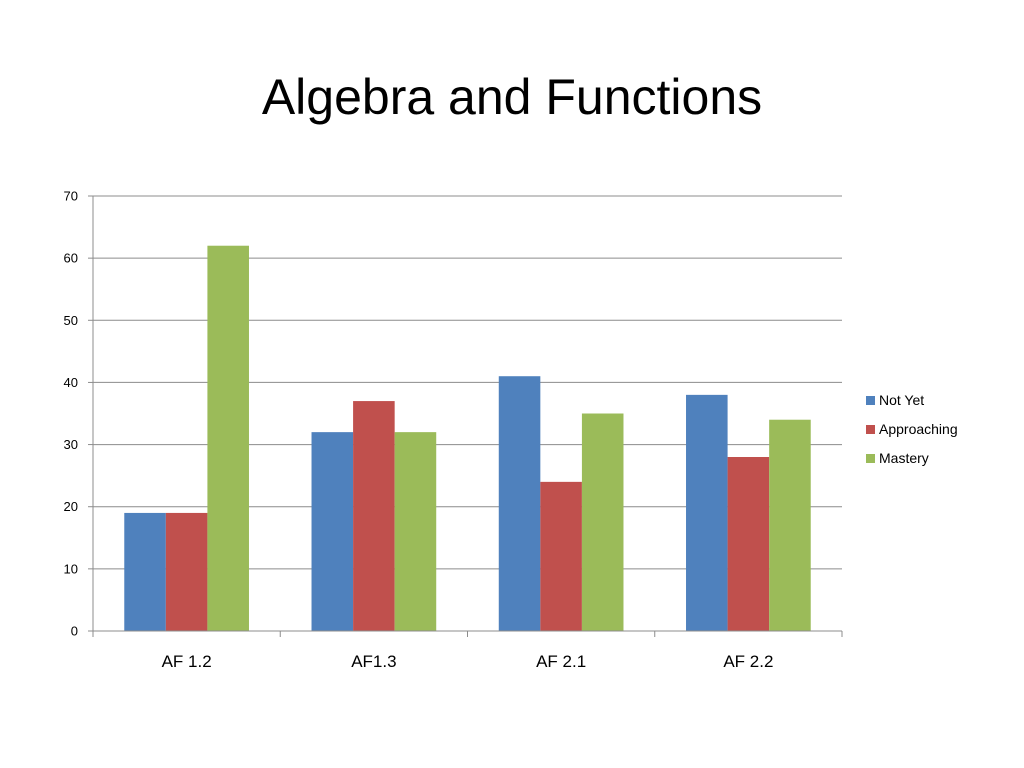 The height and width of the screenshot is (768, 1024). I want to click on y-tick-label: 10, so click(71, 568).